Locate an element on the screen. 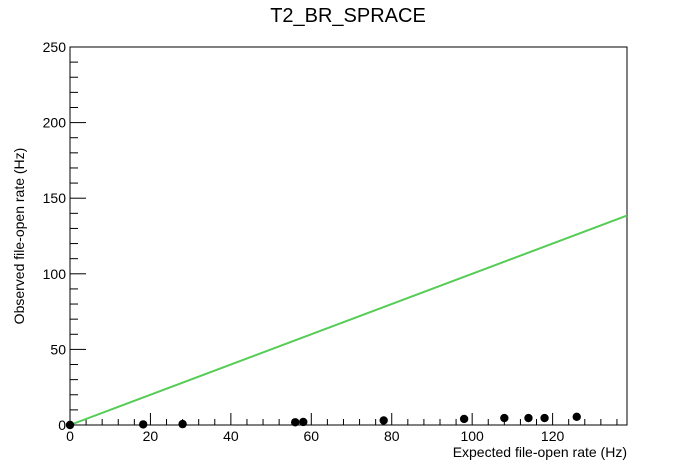 The height and width of the screenshot is (472, 696). x-tick-label: 80 is located at coordinates (392, 436).